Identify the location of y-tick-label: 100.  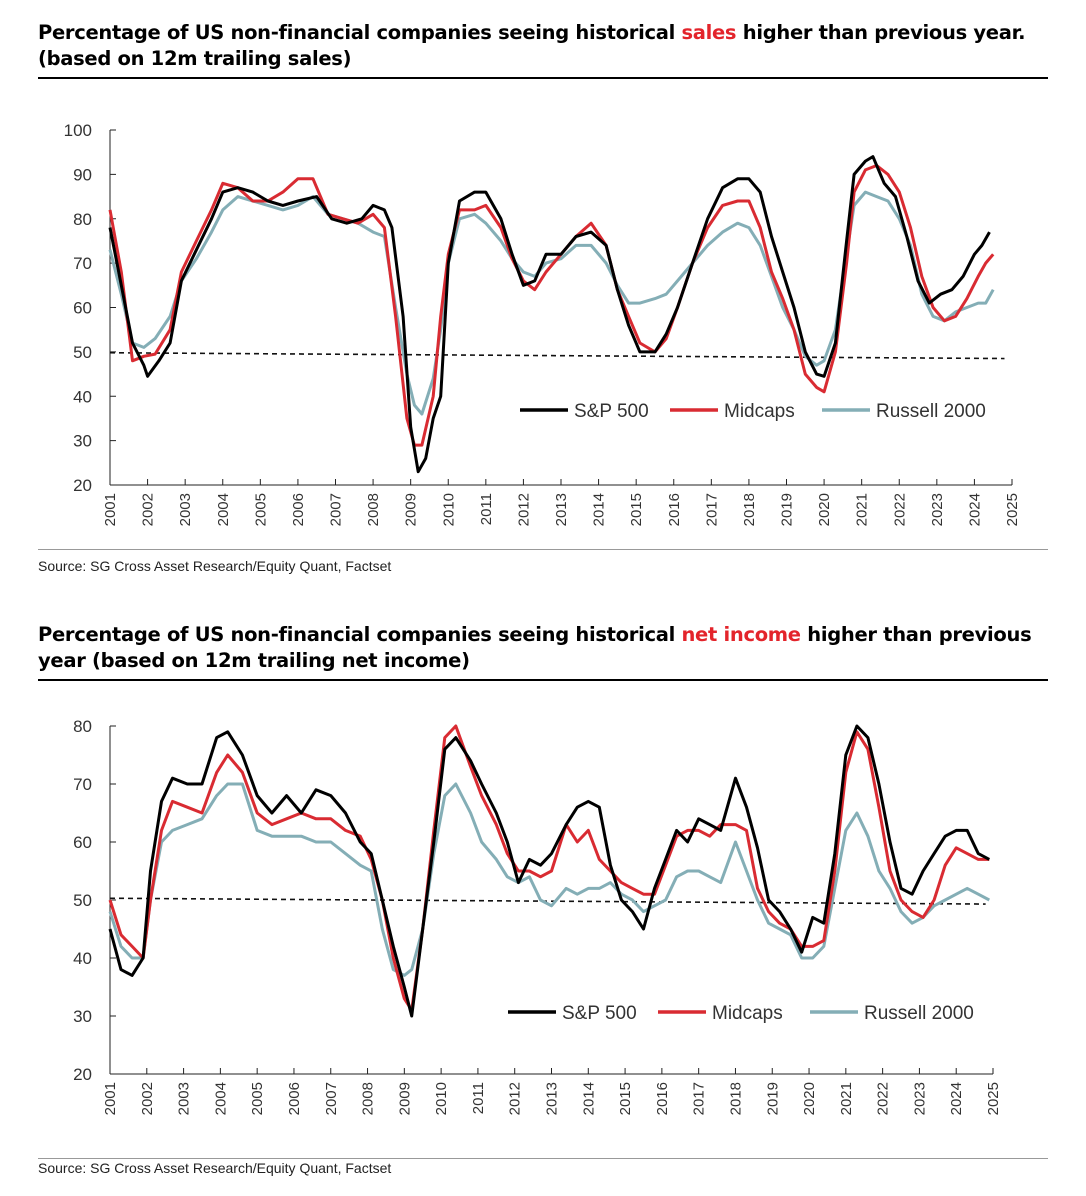
(78, 130).